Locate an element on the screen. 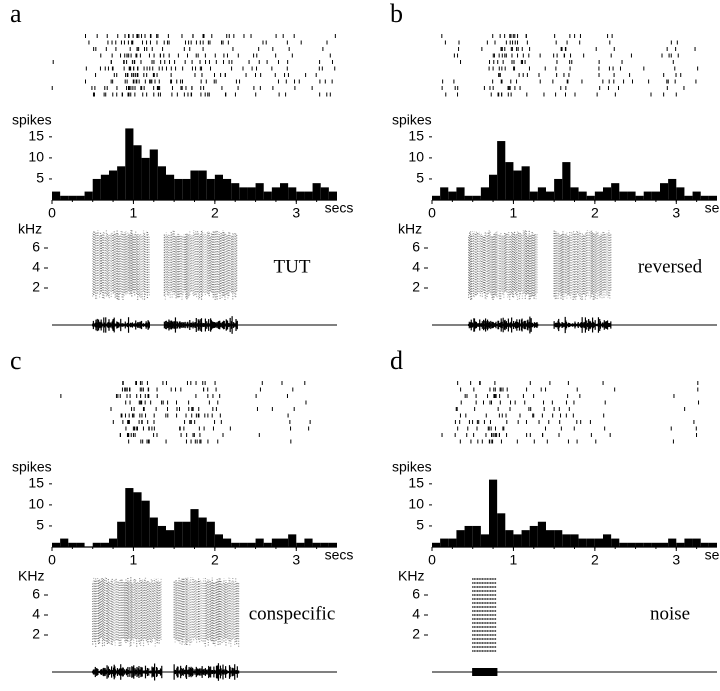 This screenshot has height=691, width=720. spectrogram-y-label: kHz is located at coordinates (30, 229).